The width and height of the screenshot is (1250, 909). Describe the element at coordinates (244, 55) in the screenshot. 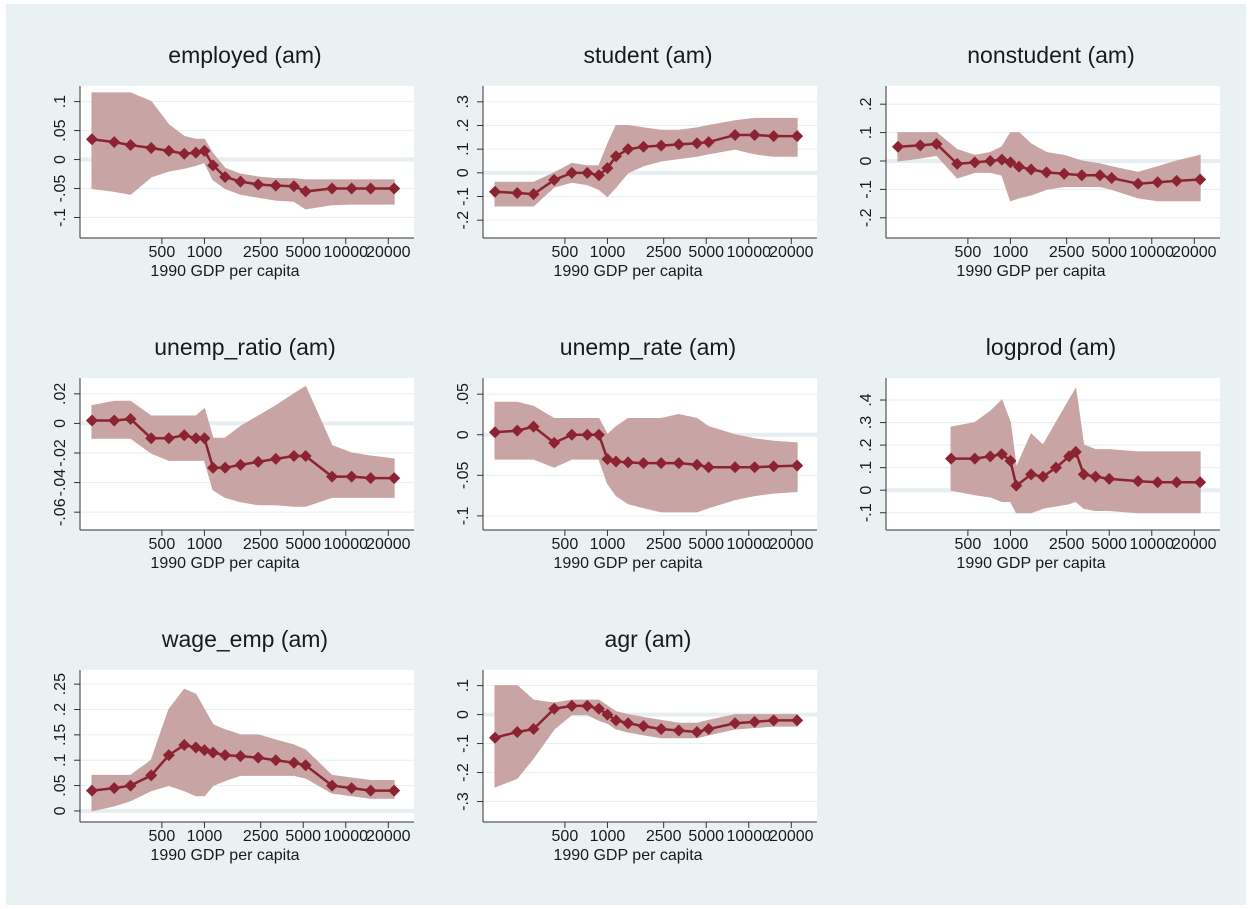

I see `panel-title: employed (am)` at that location.